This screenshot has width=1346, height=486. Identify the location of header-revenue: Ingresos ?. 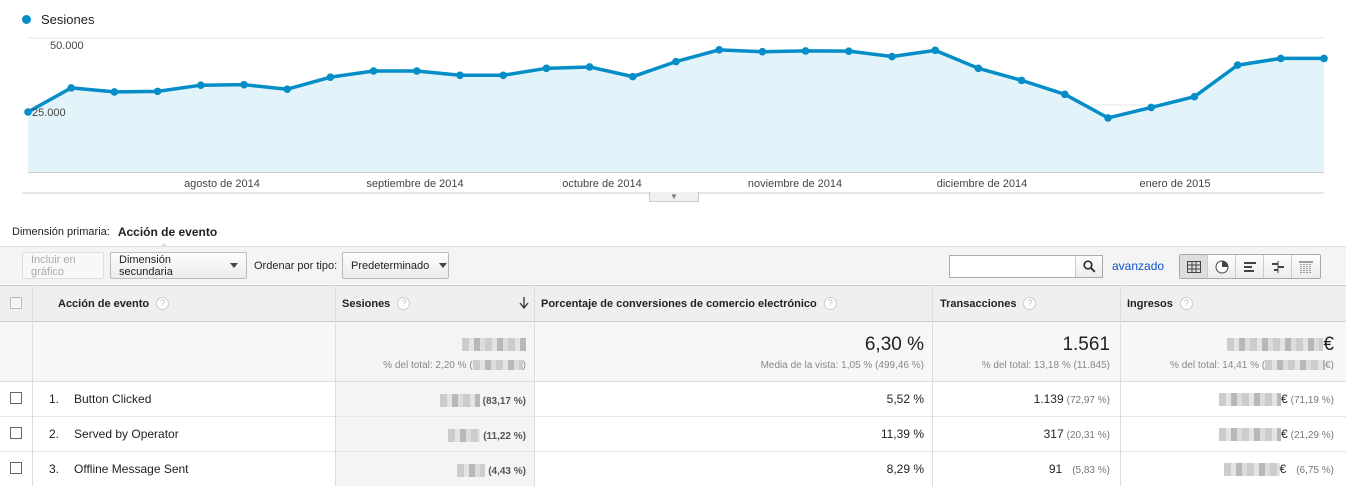
(1232, 303).